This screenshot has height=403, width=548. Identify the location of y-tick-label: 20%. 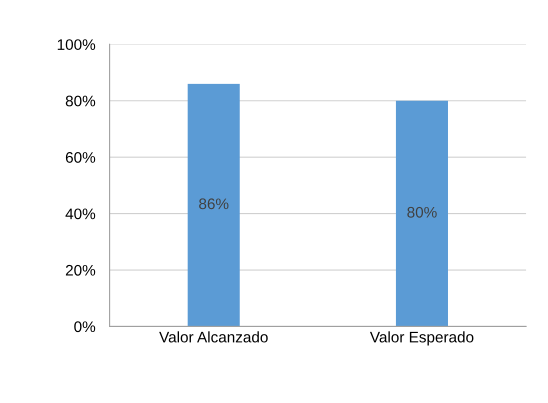
(81, 270).